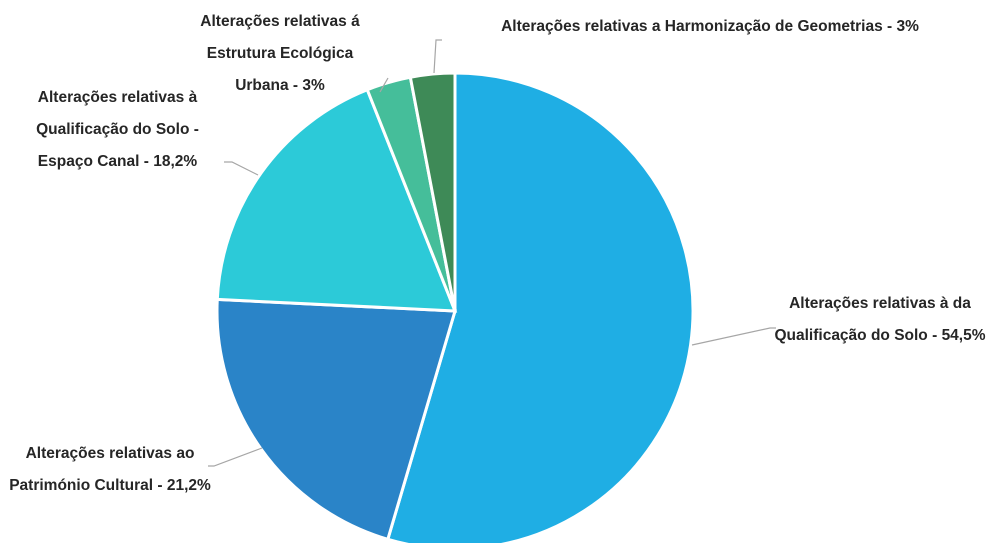  I want to click on label-value: 21,2%, so click(188, 485).